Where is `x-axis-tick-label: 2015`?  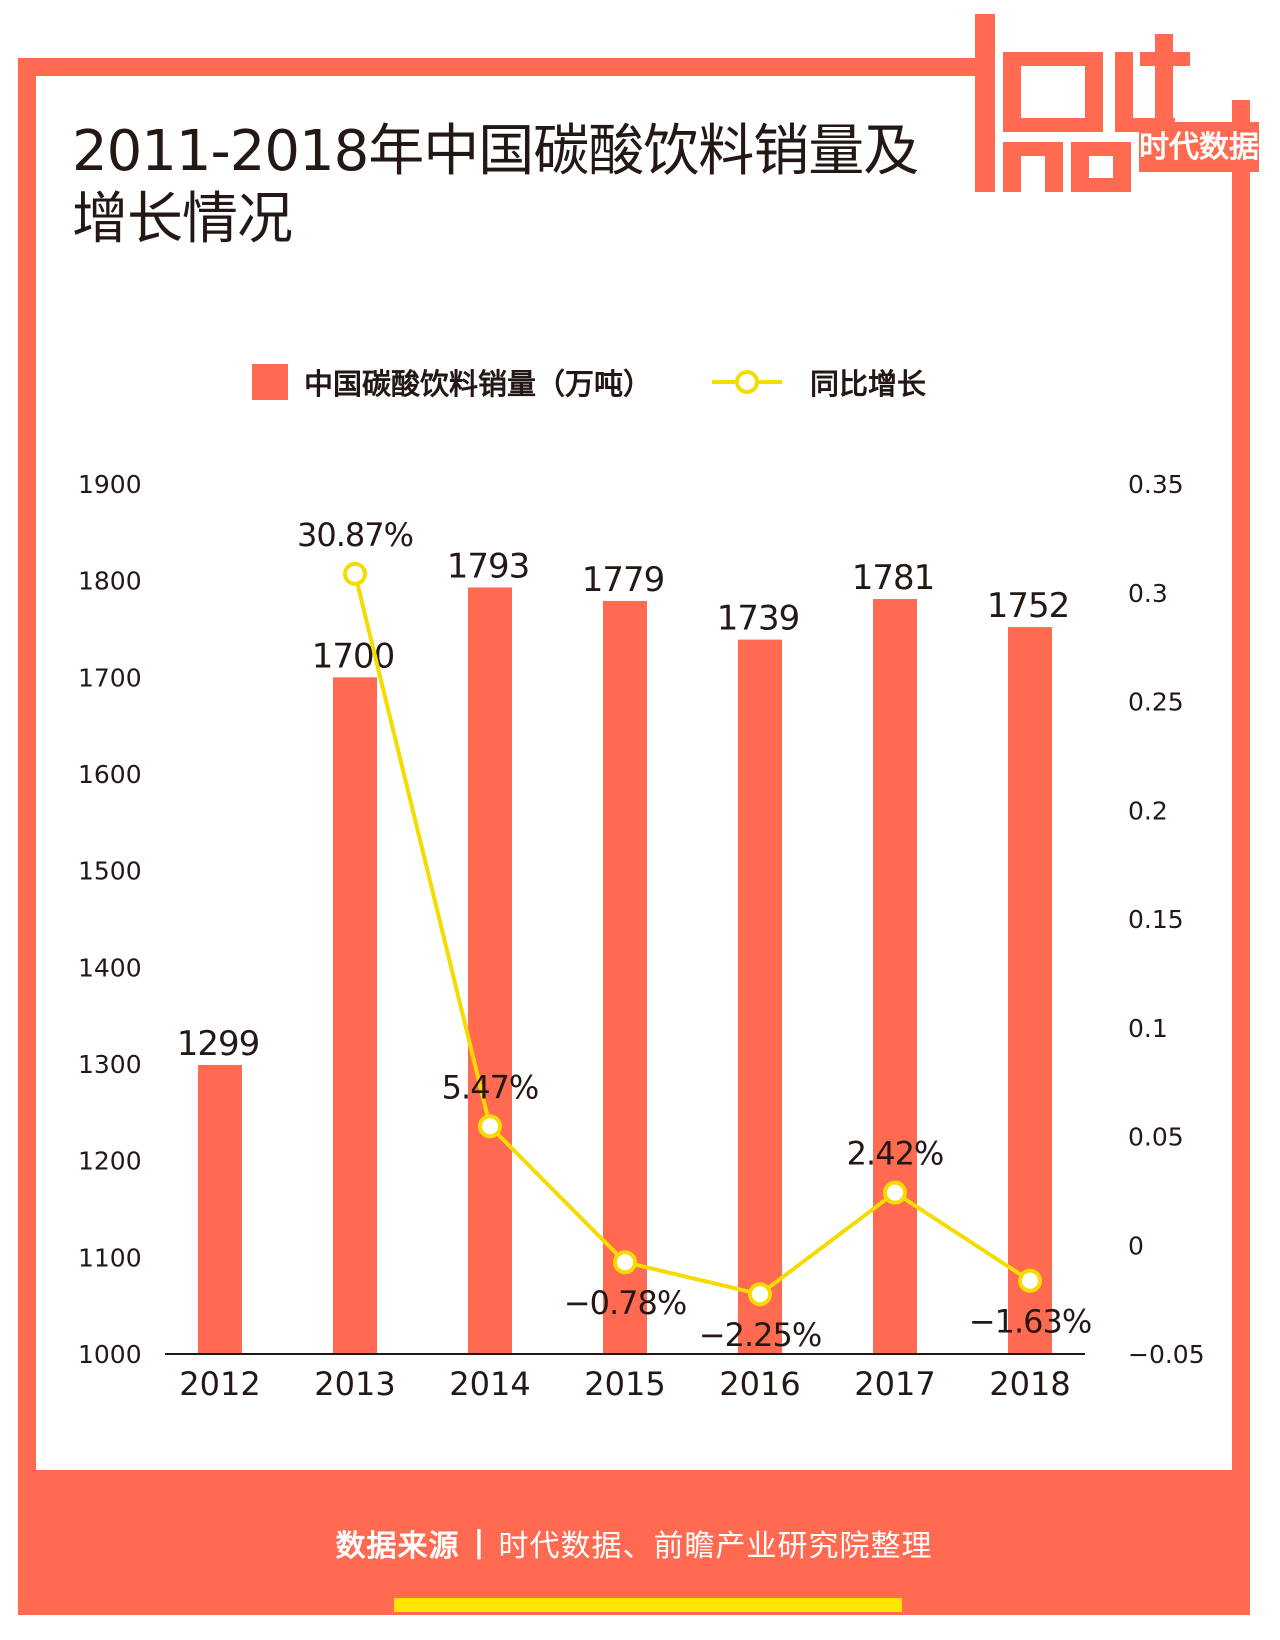 x-axis-tick-label: 2015 is located at coordinates (624, 1384).